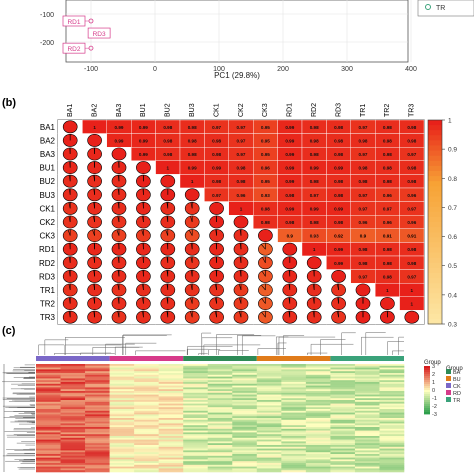 This screenshot has width=474, height=474. I want to click on group-legend-swatch, so click(448, 371).